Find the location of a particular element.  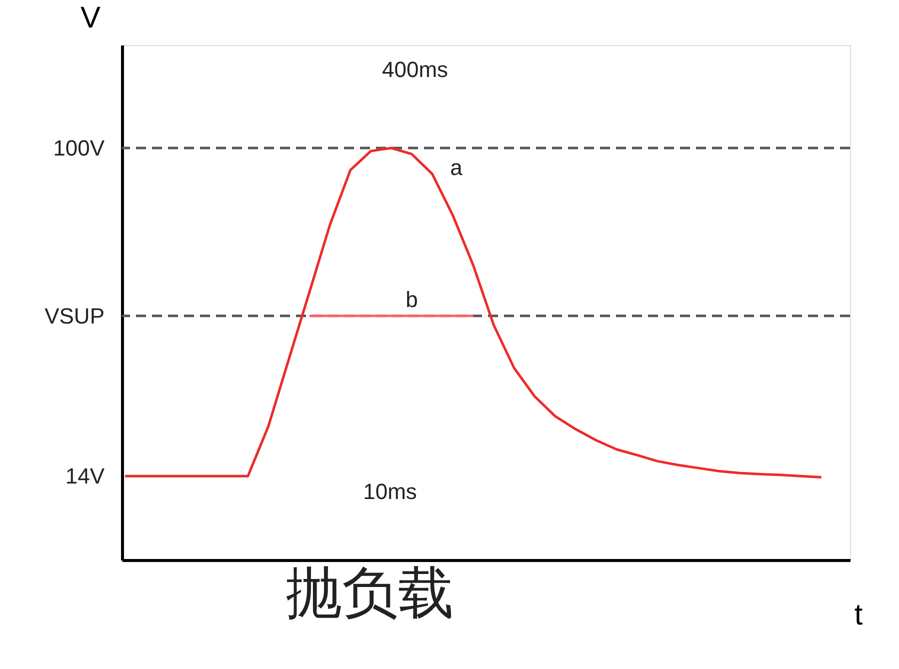

series-label: b is located at coordinates (412, 299).